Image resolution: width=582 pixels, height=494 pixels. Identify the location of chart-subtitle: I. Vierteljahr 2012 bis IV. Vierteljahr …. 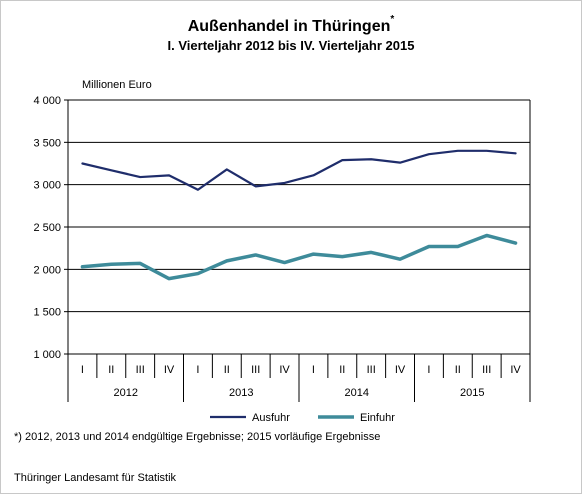
(291, 45).